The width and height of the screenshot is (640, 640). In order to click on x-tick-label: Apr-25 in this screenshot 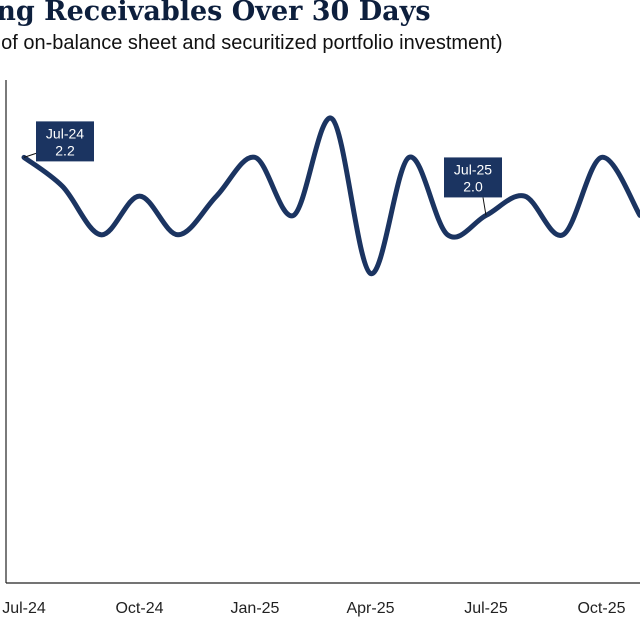, I will do `click(370, 608)`.